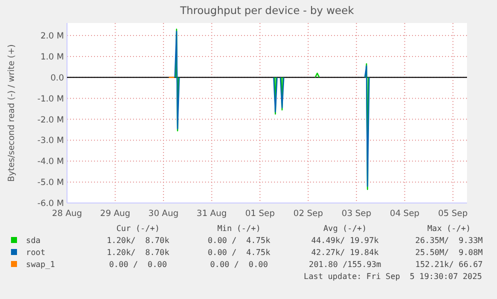  I want to click on y-tick-label: 1.0 M, so click(52, 57).